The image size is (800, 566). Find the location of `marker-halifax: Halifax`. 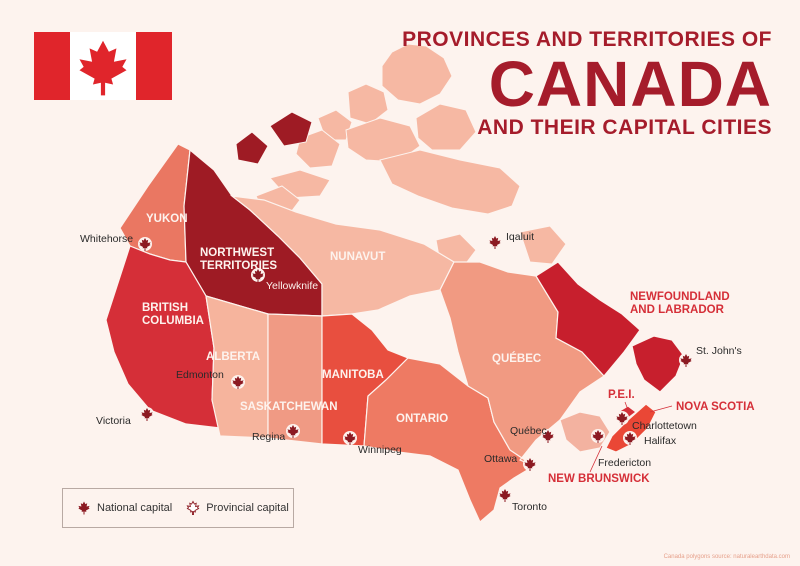

marker-halifax: Halifax is located at coordinates (650, 439).